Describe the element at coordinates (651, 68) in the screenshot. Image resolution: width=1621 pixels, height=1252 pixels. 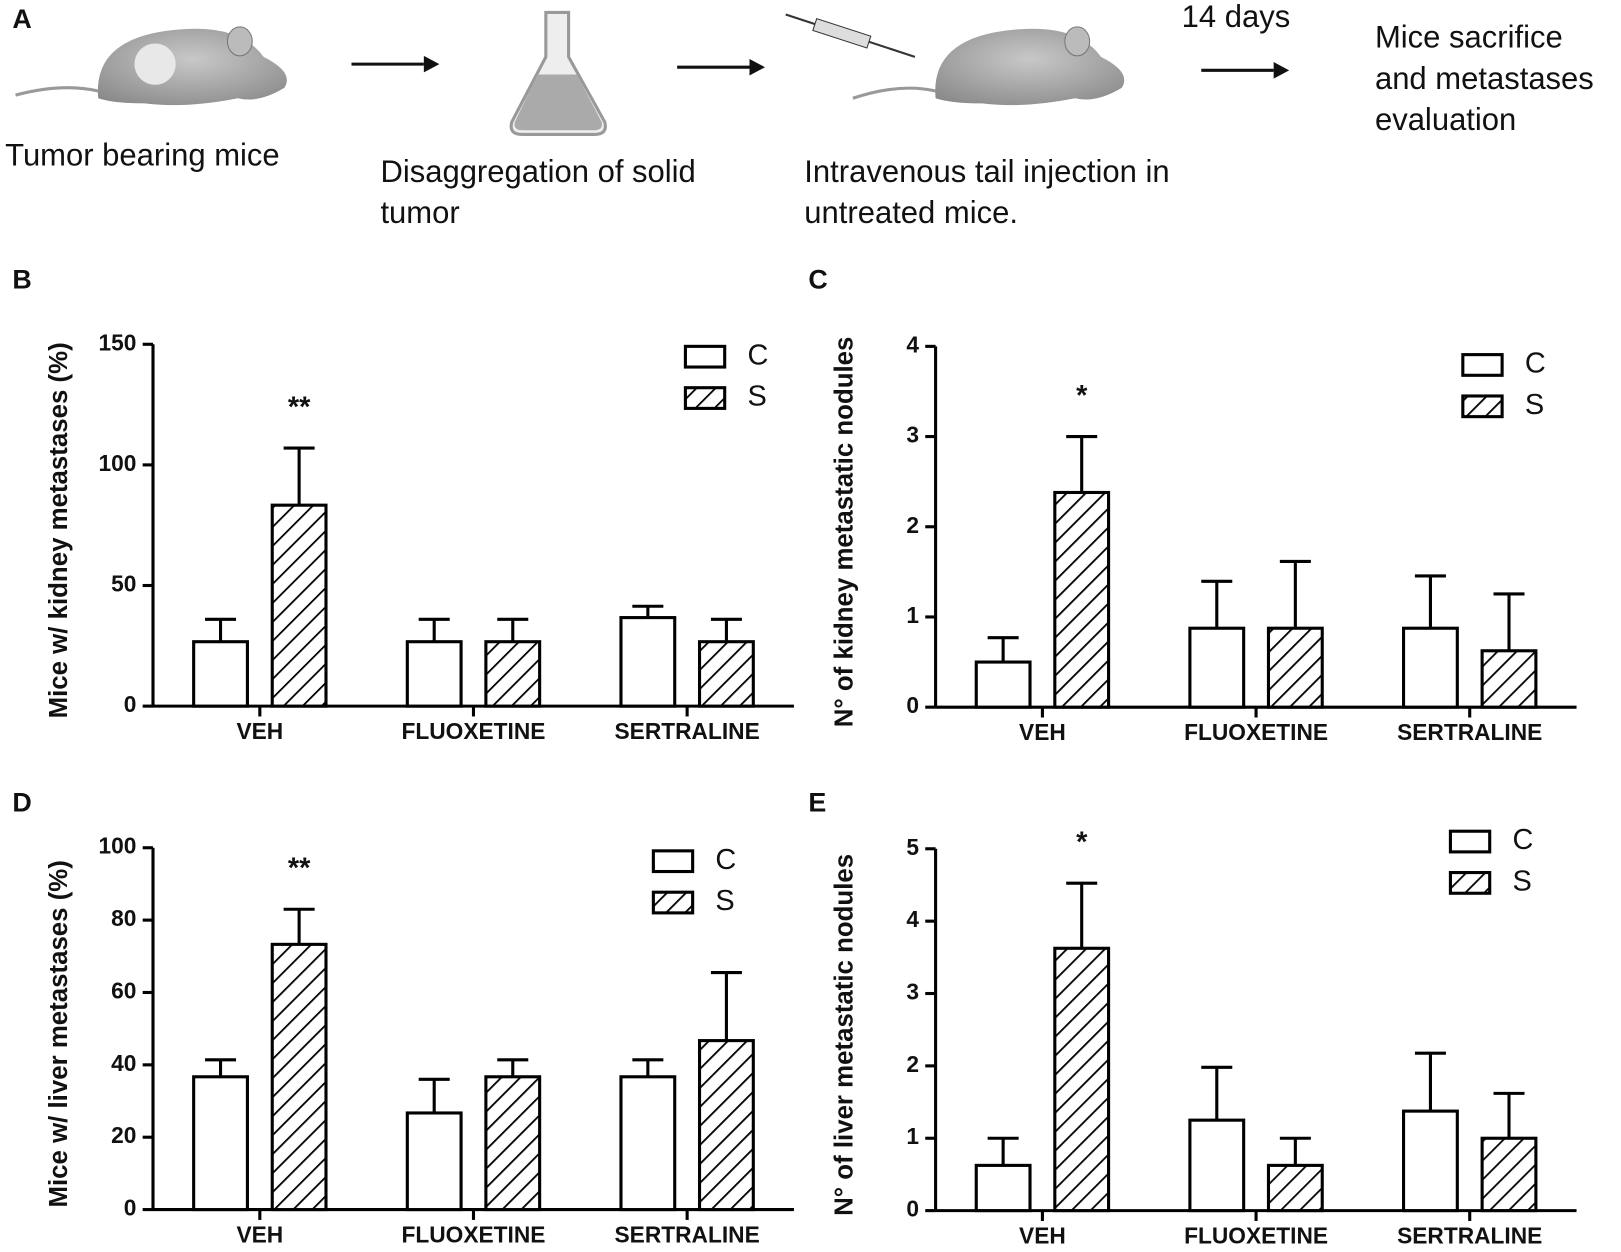
I see `schematic: A 14 days` at that location.